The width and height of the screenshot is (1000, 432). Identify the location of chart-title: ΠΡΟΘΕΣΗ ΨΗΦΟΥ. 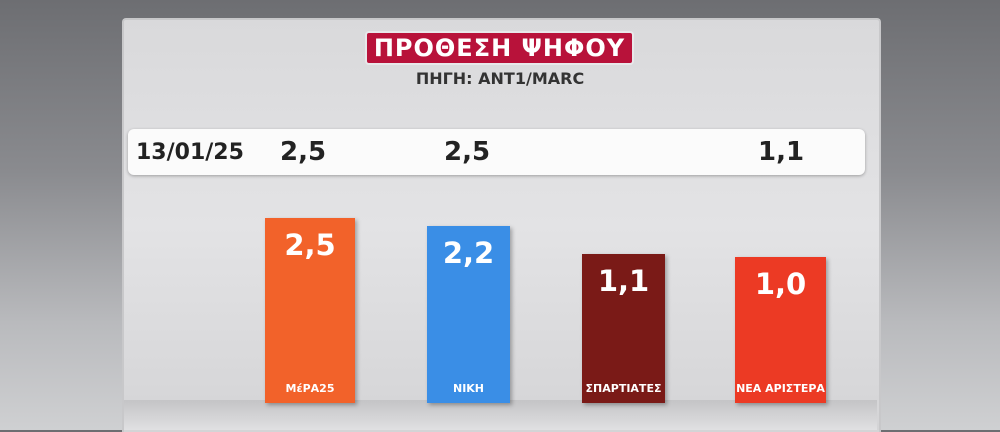
(499, 48).